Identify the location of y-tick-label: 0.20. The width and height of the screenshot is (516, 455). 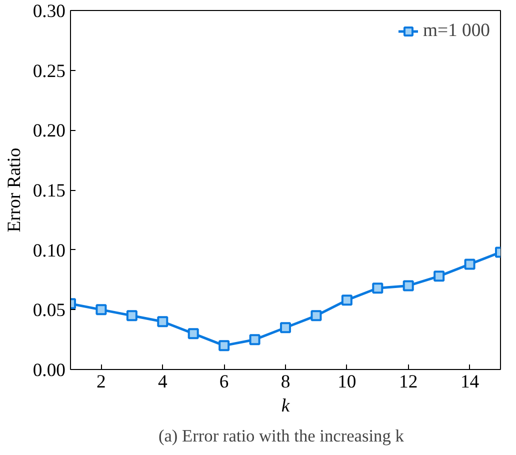
(49, 131).